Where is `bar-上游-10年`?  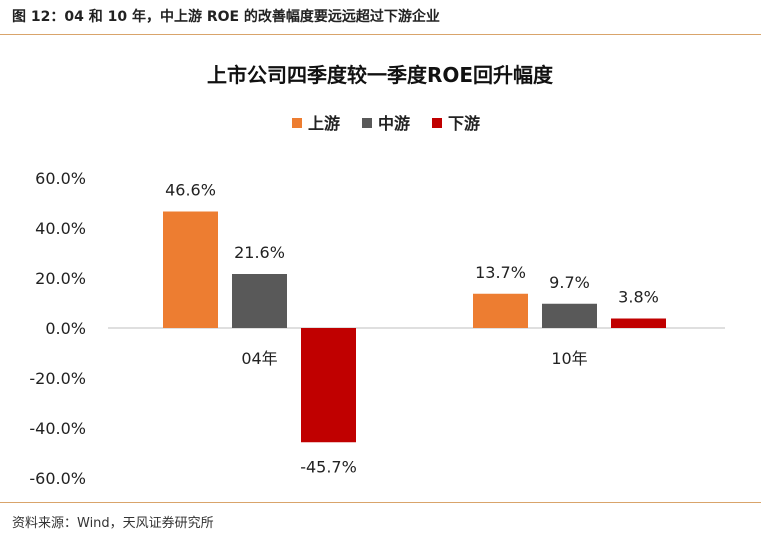
bar-上游-10年 is located at coordinates (500, 310).